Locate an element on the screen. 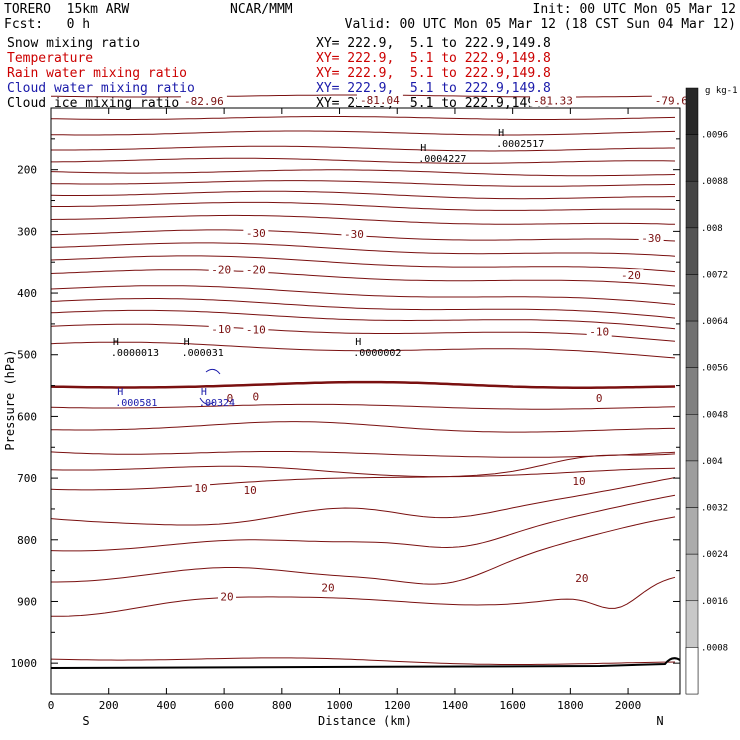 The height and width of the screenshot is (740, 740). colorbar-label: .0072 is located at coordinates (714, 275).